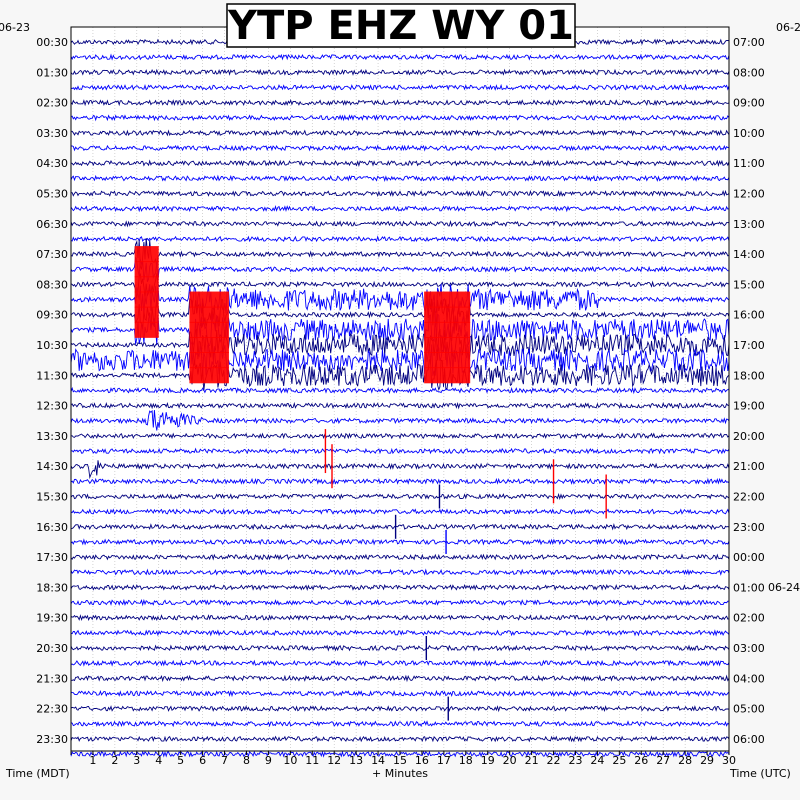 Image resolution: width=800 pixels, height=800 pixels. What do you see at coordinates (52, 375) in the screenshot?
I see `left-hour-label: 11:30` at bounding box center [52, 375].